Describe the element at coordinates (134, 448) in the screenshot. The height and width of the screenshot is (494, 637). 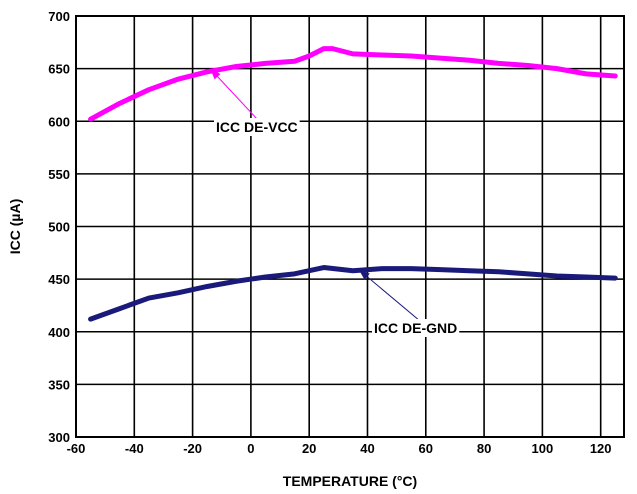
I see `x-tick-label: -40` at that location.